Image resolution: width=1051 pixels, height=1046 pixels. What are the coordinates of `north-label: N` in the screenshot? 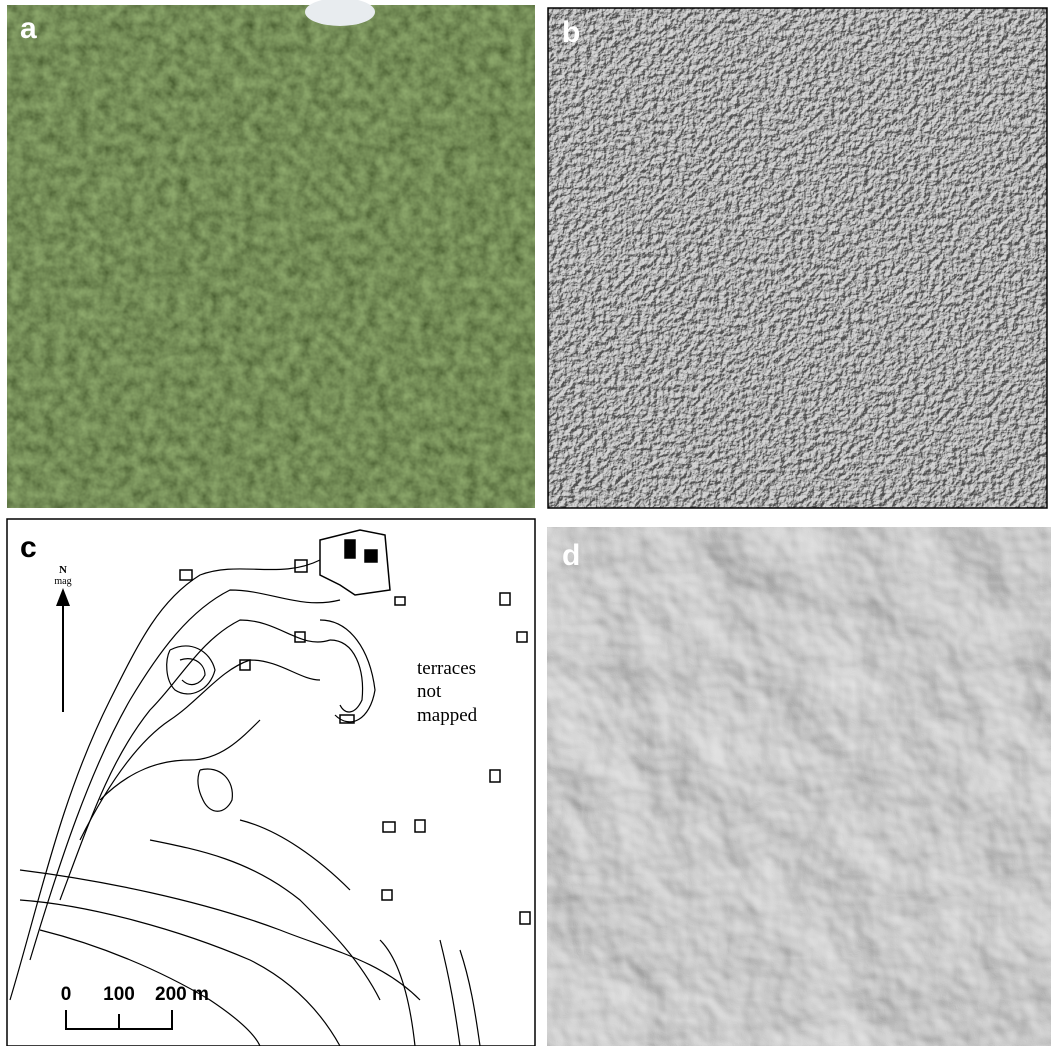 It's located at (63, 570).